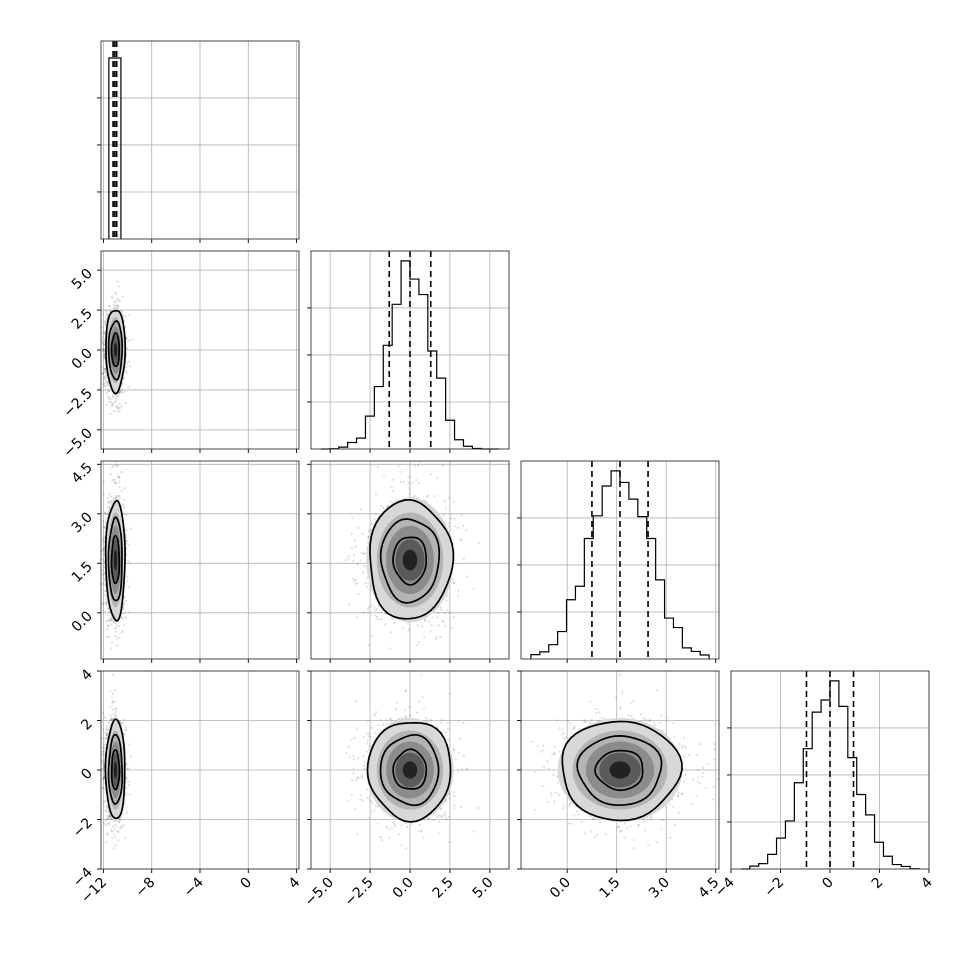  I want to click on histogram-step, so click(830, 775).